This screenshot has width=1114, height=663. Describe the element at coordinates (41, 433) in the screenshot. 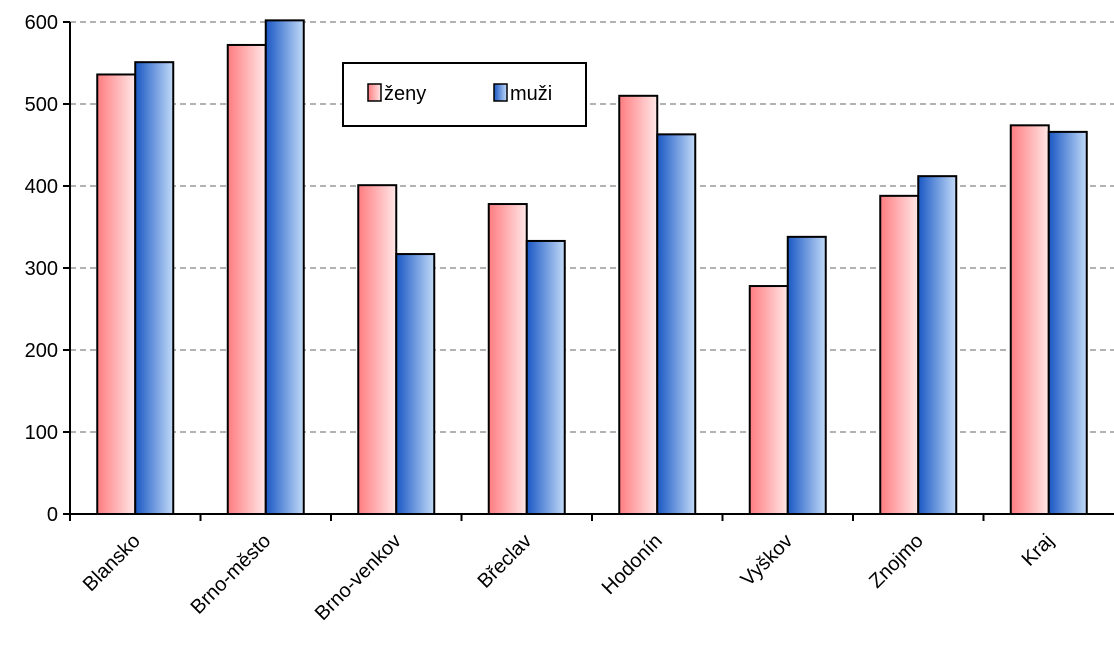

I see `y-tick-label: 100` at that location.